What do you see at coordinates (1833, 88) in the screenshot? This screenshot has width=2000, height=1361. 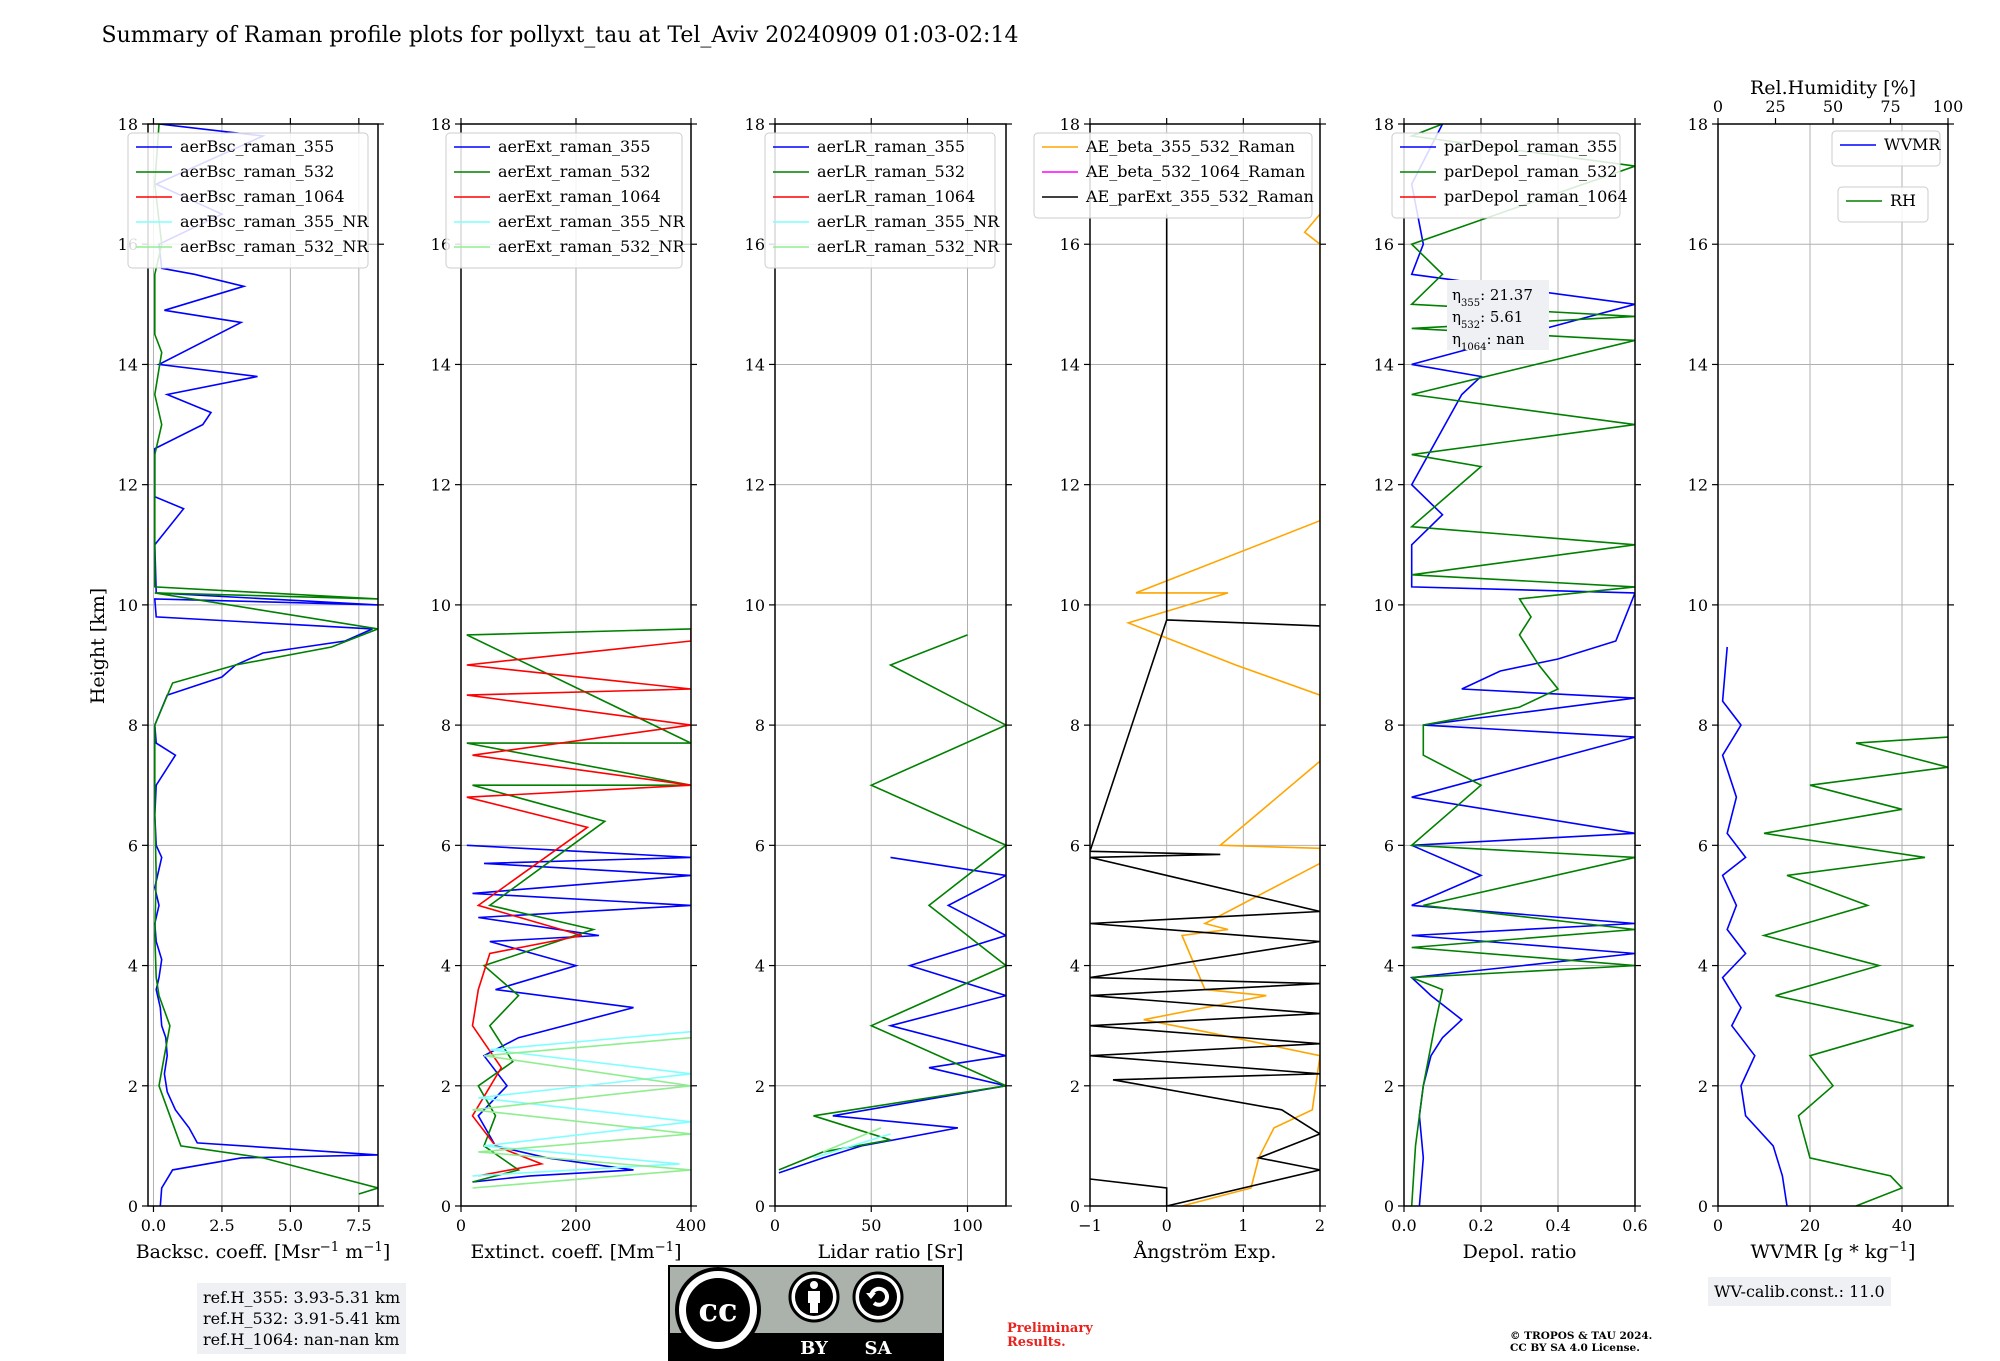 I see `top-x-axis-label: Rel.Humidity [%]` at bounding box center [1833, 88].